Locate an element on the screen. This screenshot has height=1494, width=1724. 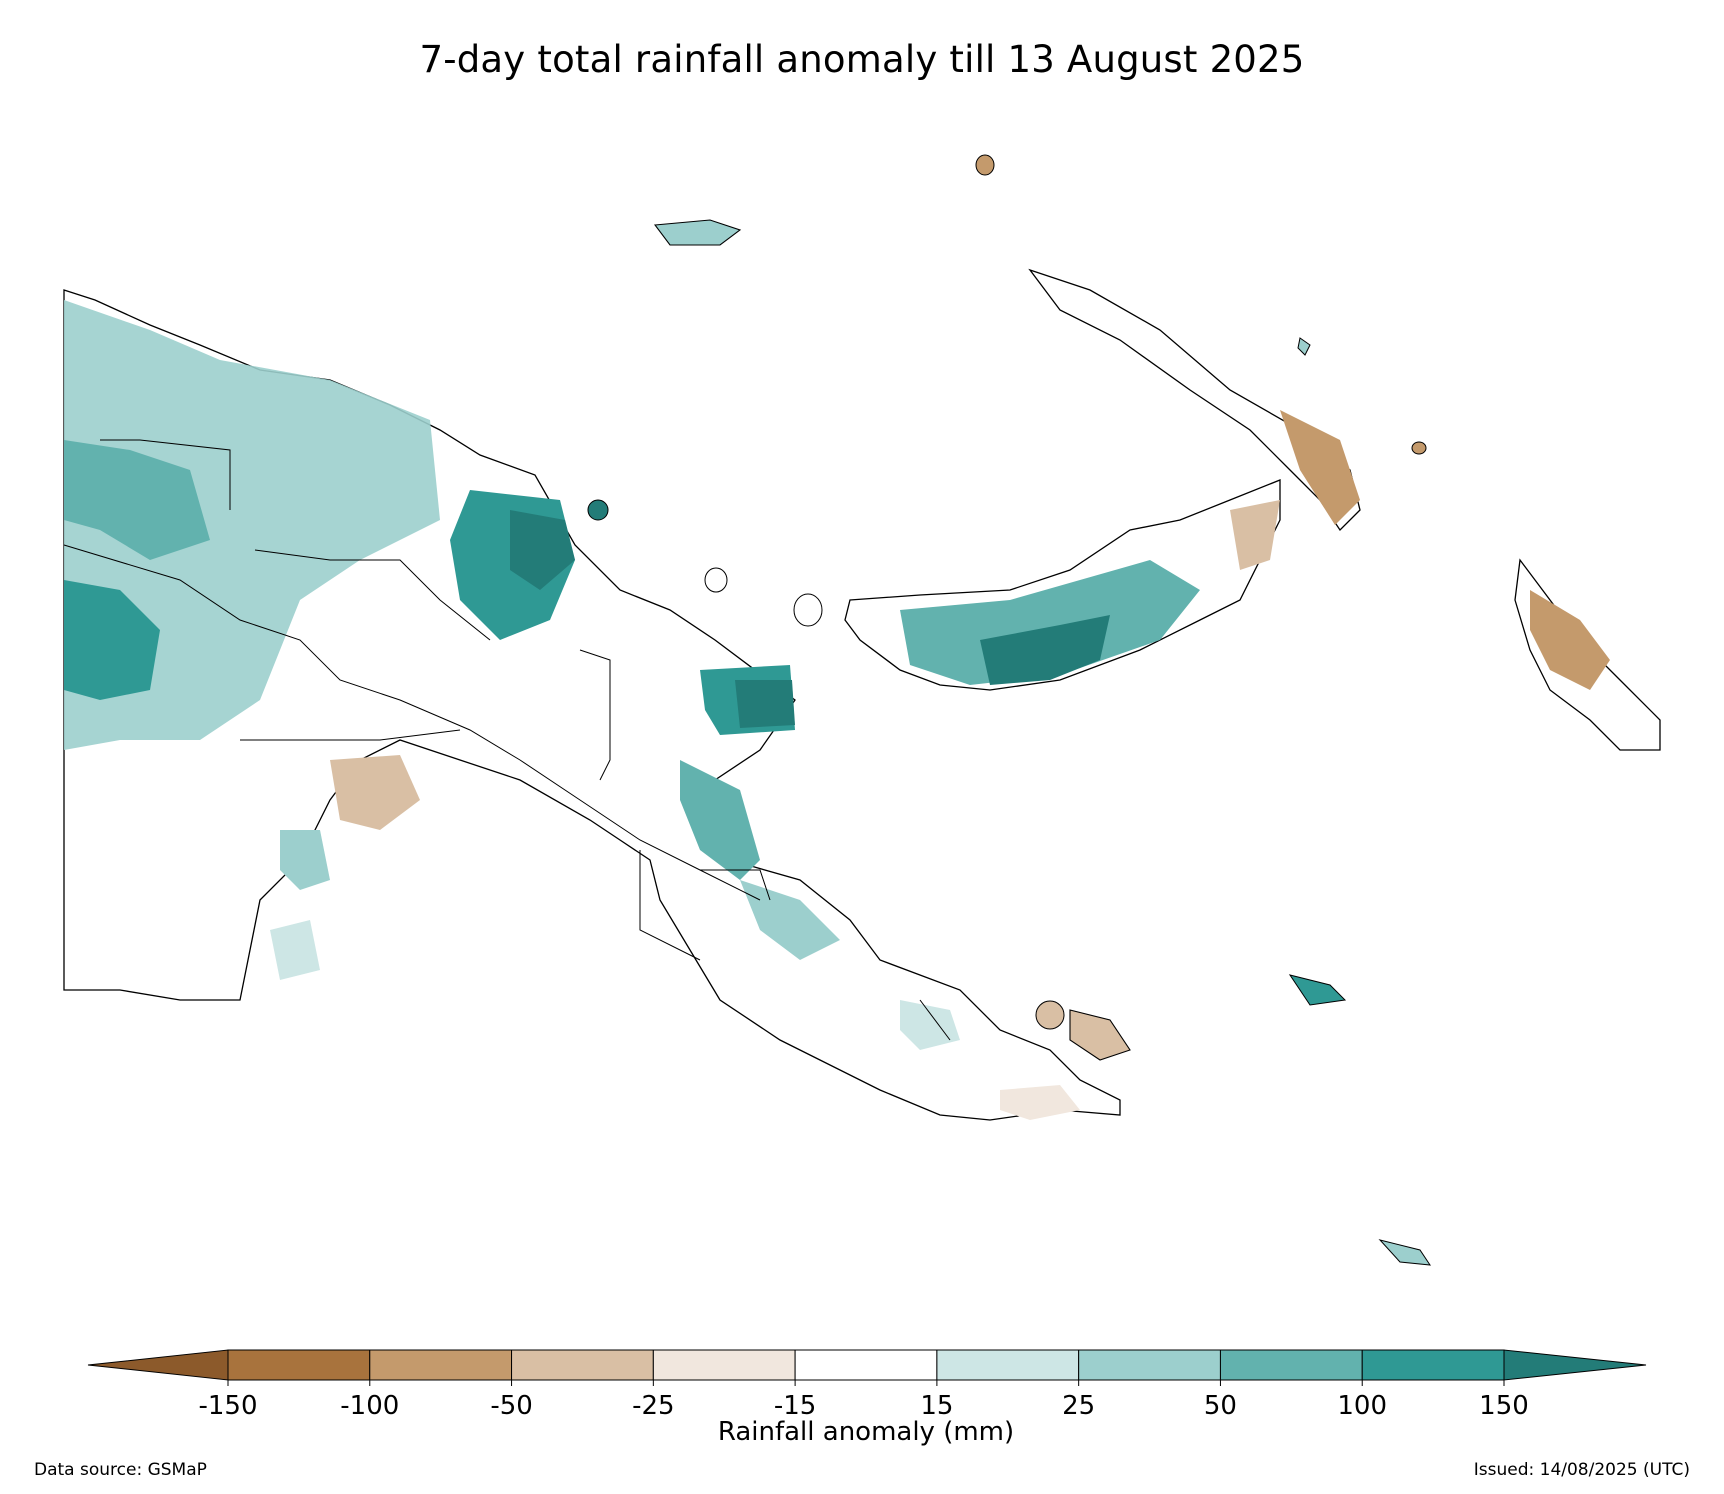
bougainville-dry is located at coordinates (1570, 640).